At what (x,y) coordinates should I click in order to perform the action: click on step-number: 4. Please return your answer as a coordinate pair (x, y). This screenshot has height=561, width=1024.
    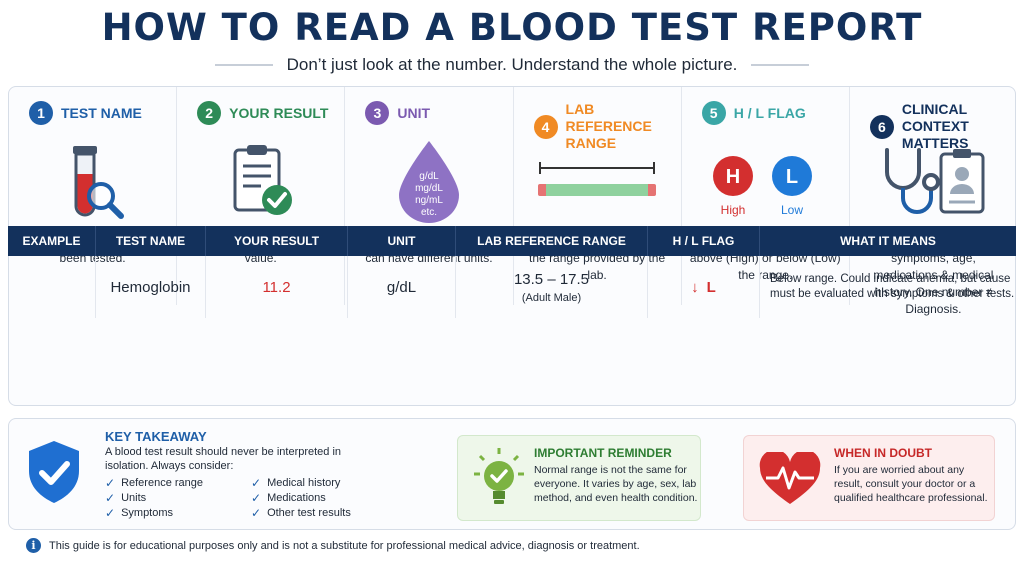
    Looking at the image, I should click on (545, 126).